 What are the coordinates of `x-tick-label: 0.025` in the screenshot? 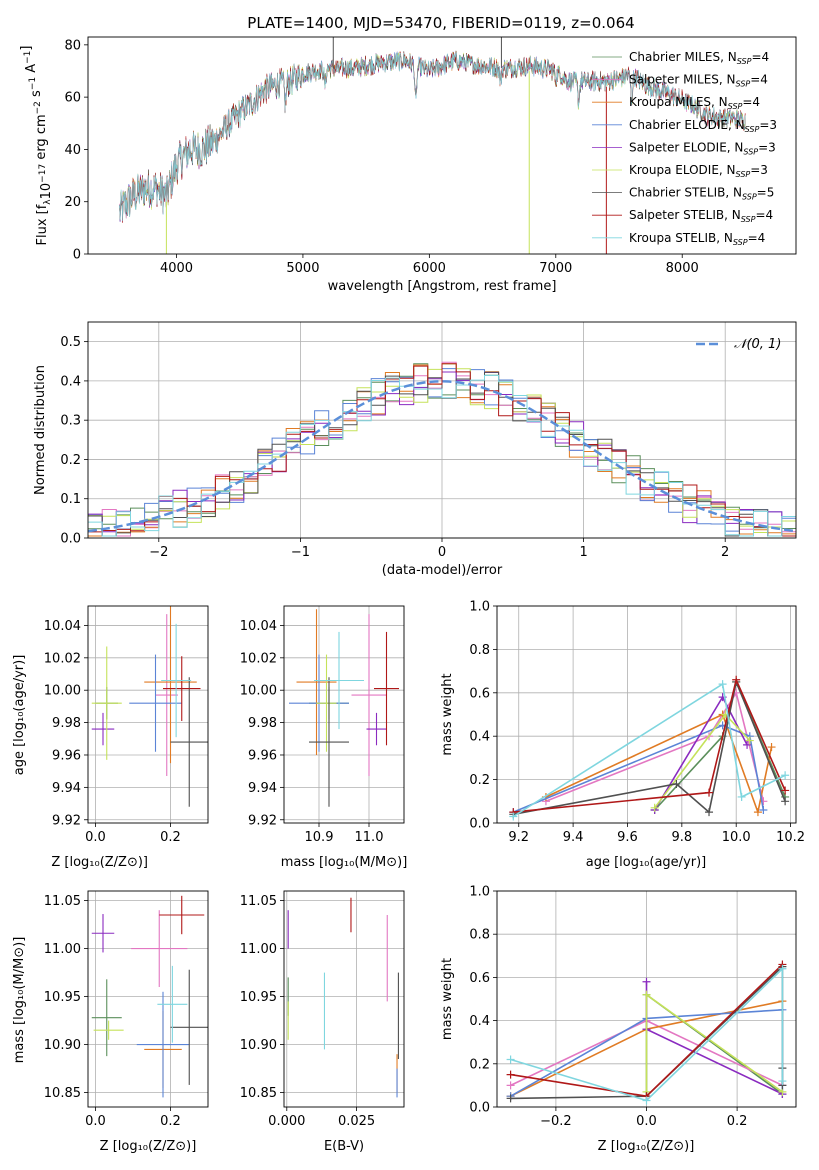 It's located at (356, 1121).